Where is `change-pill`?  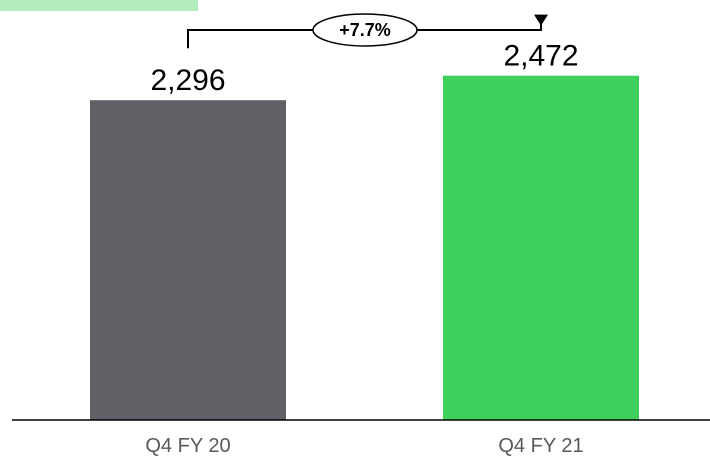
change-pill is located at coordinates (365, 30).